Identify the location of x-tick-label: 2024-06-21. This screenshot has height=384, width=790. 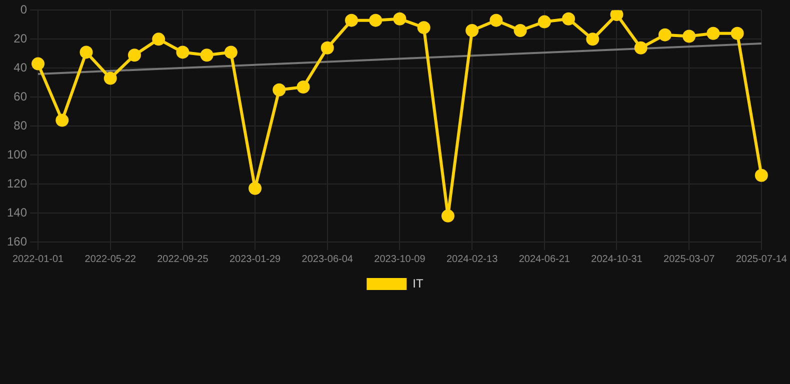
(544, 259).